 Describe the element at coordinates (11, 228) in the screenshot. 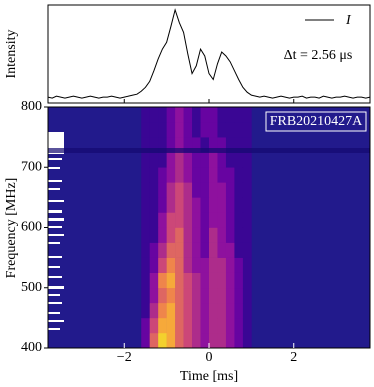

I see `y-axis-label: Frequency [MHz]` at that location.